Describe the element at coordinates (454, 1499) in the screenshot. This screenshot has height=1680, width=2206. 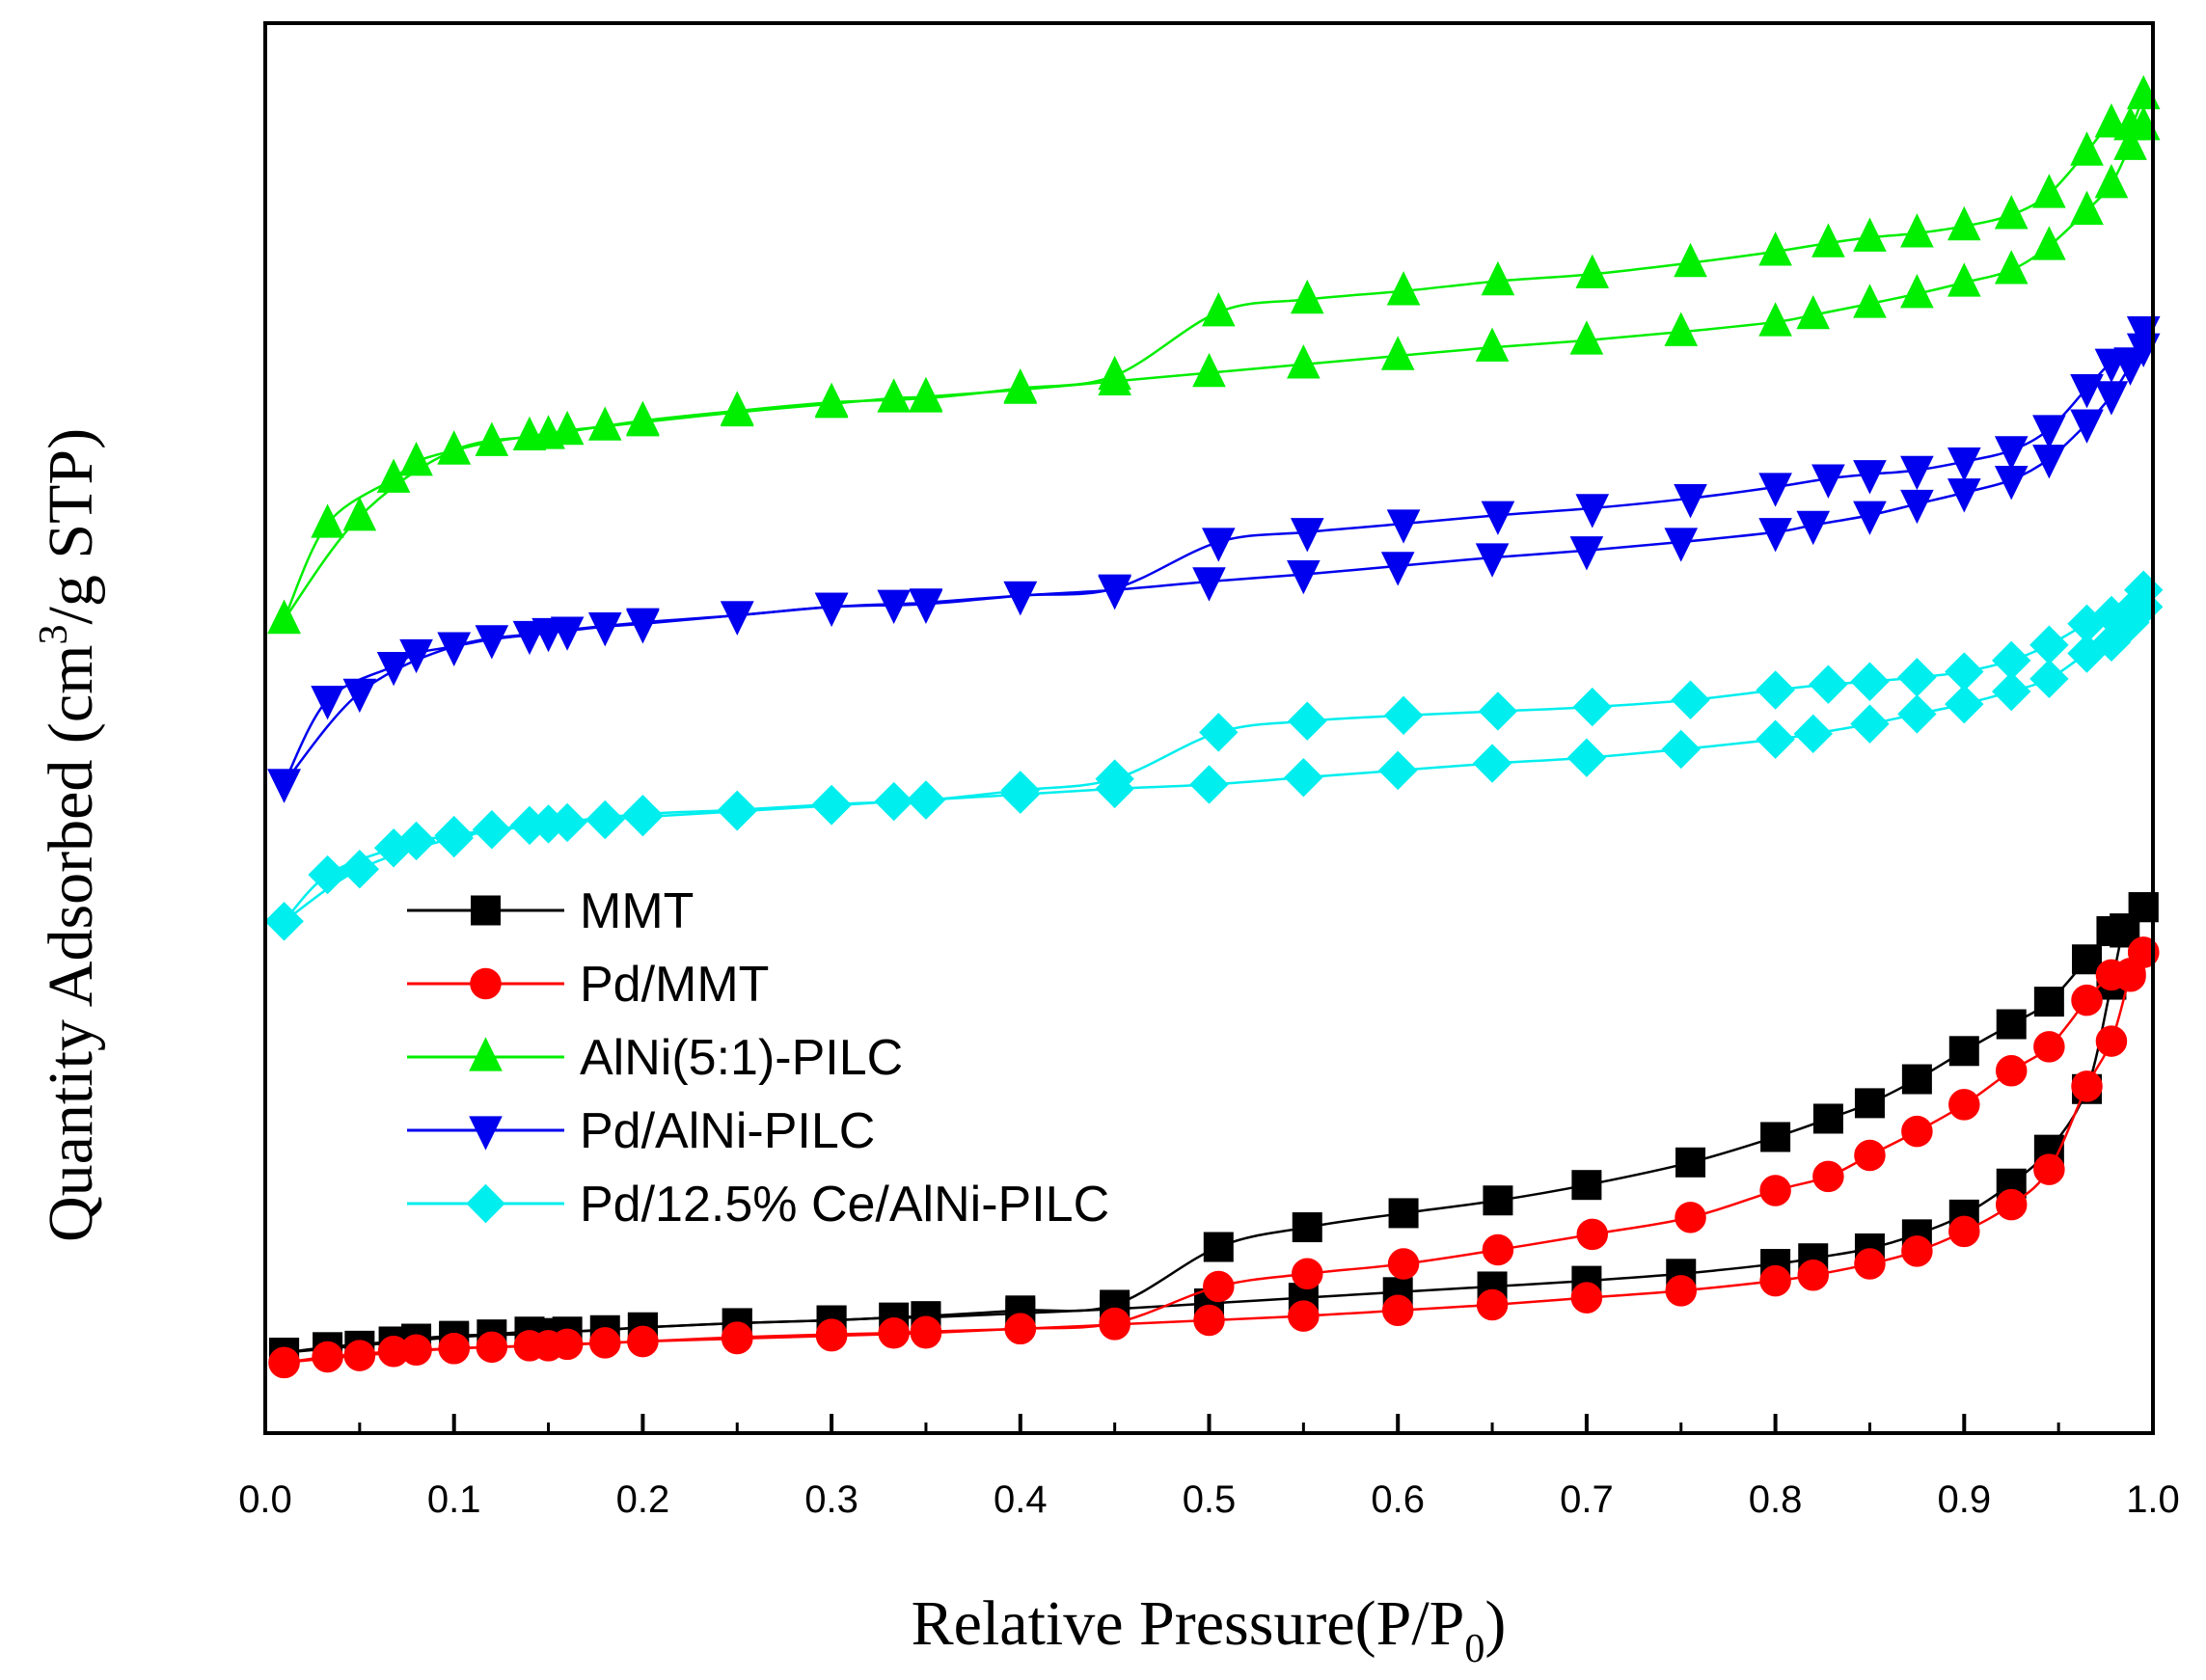
I see `x-tick-label: 0.1` at that location.